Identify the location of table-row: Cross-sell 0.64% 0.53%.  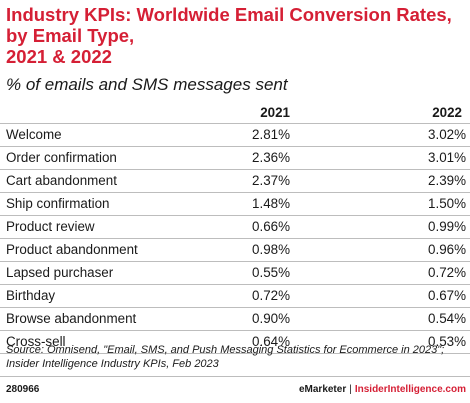
(235, 342).